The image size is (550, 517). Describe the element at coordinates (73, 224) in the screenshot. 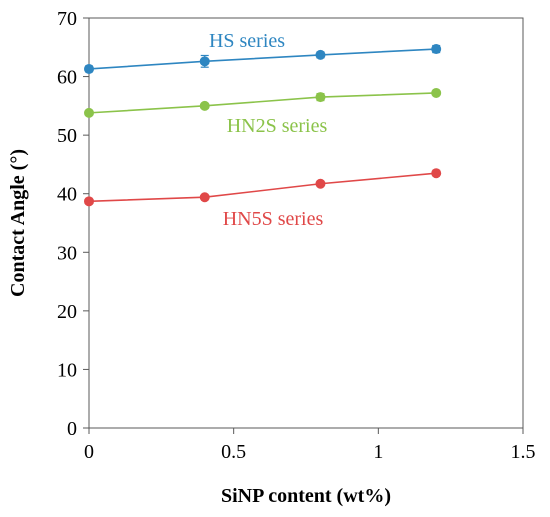

I see `y-axis-ticks: 0 10 20 30 40 50 60 70` at that location.